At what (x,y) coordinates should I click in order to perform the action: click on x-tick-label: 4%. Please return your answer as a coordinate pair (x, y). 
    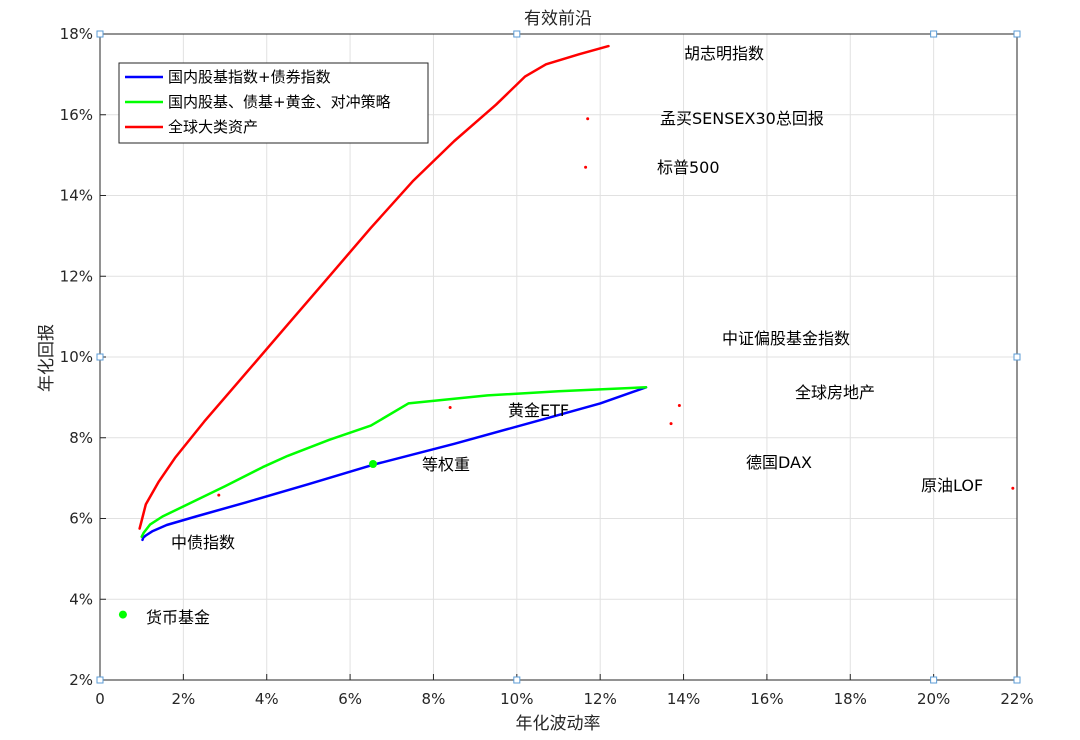
    Looking at the image, I should click on (267, 699).